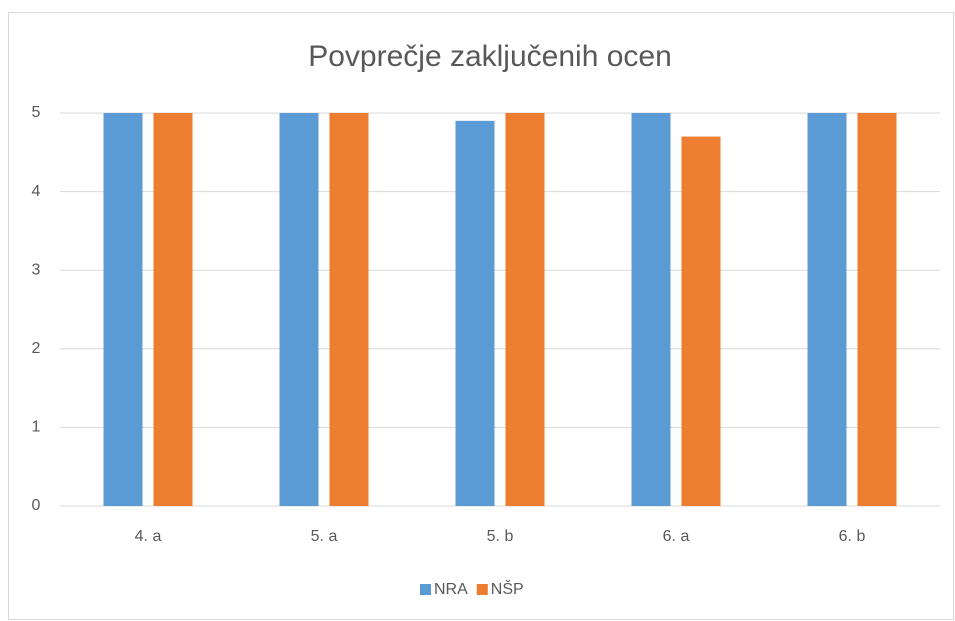 The image size is (955, 621). Describe the element at coordinates (676, 536) in the screenshot. I see `x-tick-label: 6. a` at that location.